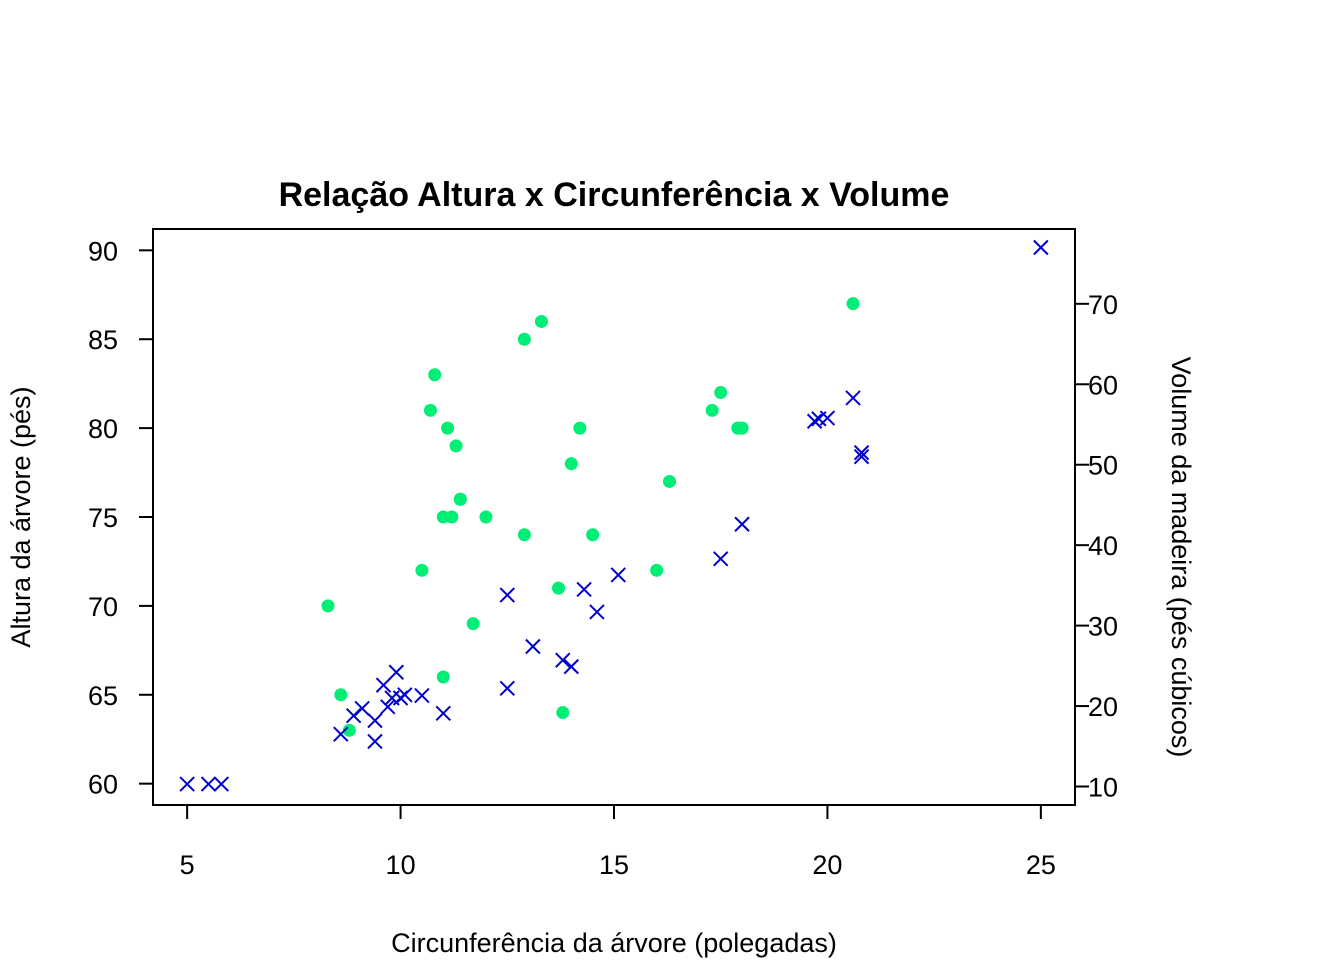  What do you see at coordinates (614, 195) in the screenshot?
I see `chart-title: Relação Altura x Circunferência x Volume` at bounding box center [614, 195].